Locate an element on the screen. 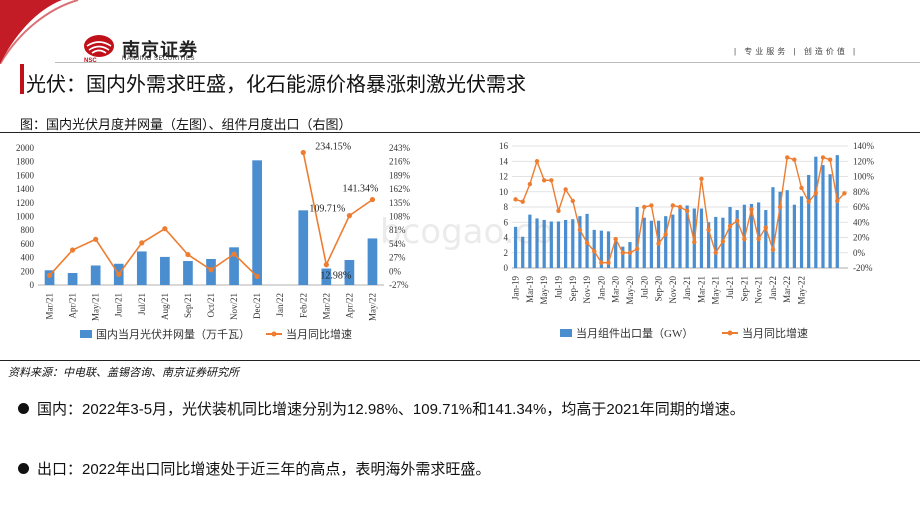 The height and width of the screenshot is (518, 920). x-tick-label: Sep-20 is located at coordinates (659, 289).